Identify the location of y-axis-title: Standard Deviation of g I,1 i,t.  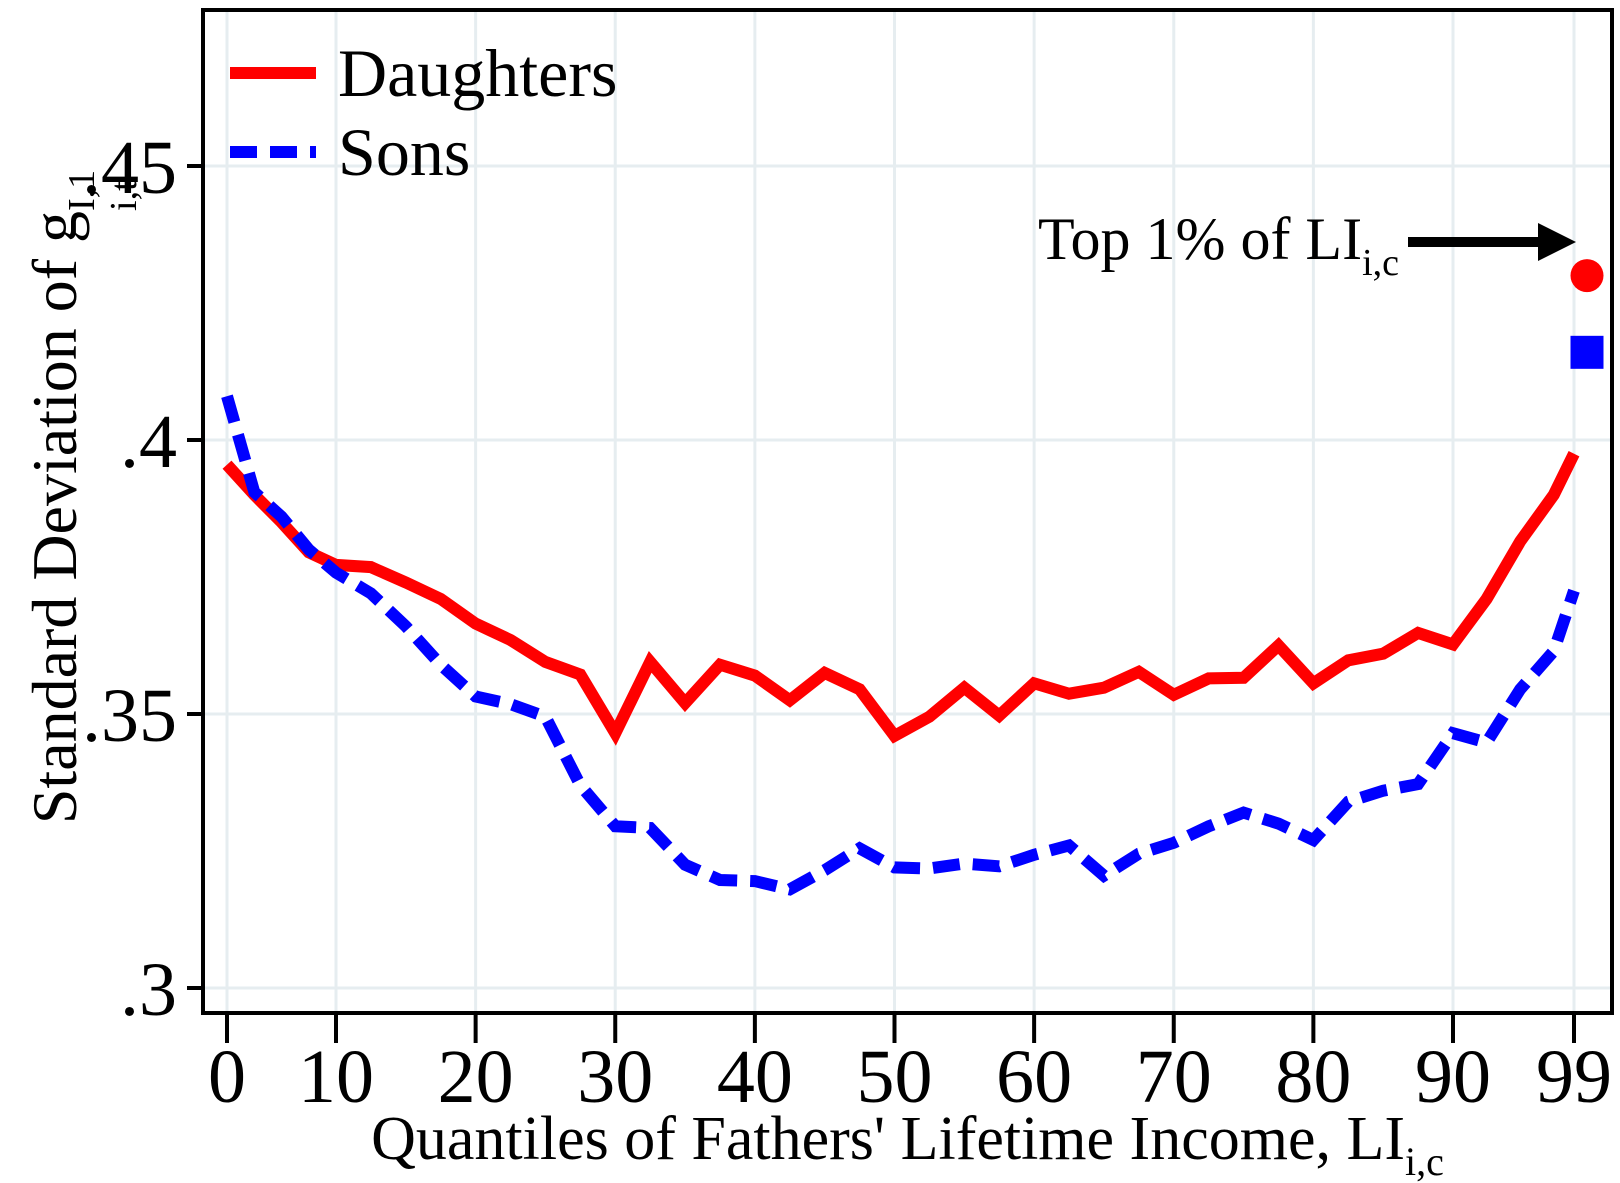
(80, 498).